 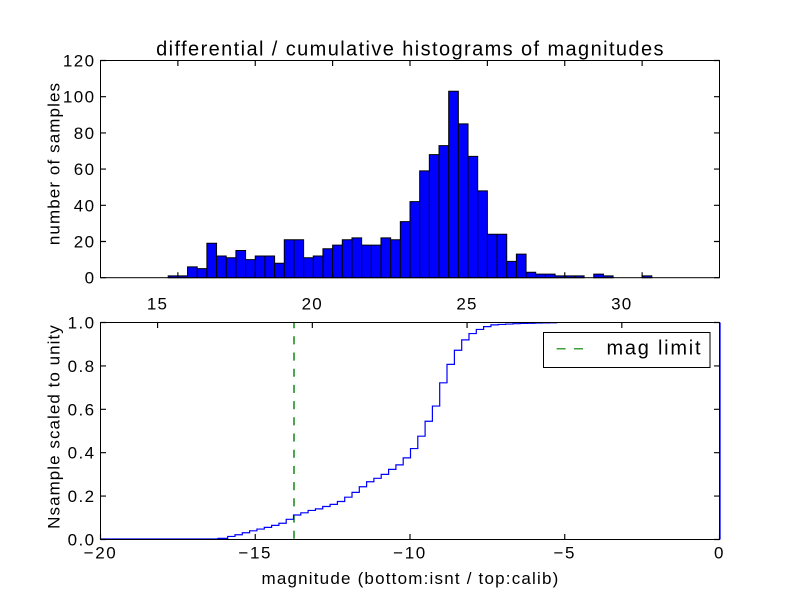 What do you see at coordinates (79, 97) in the screenshot?
I see `svg-text: 100` at bounding box center [79, 97].